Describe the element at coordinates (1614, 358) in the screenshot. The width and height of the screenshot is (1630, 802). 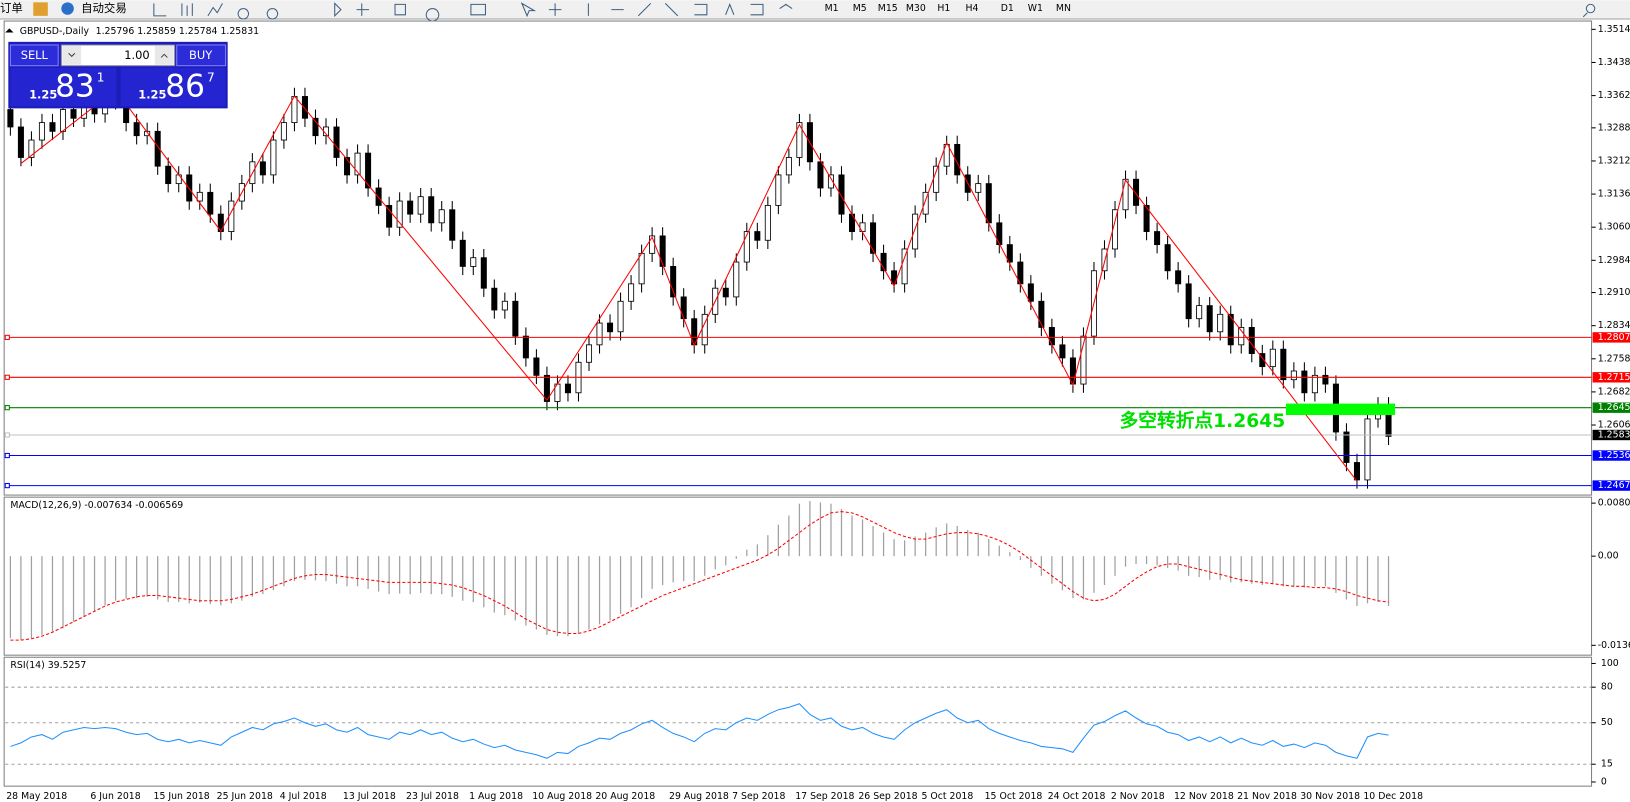
I see `y-tick-label: 1.27580` at that location.